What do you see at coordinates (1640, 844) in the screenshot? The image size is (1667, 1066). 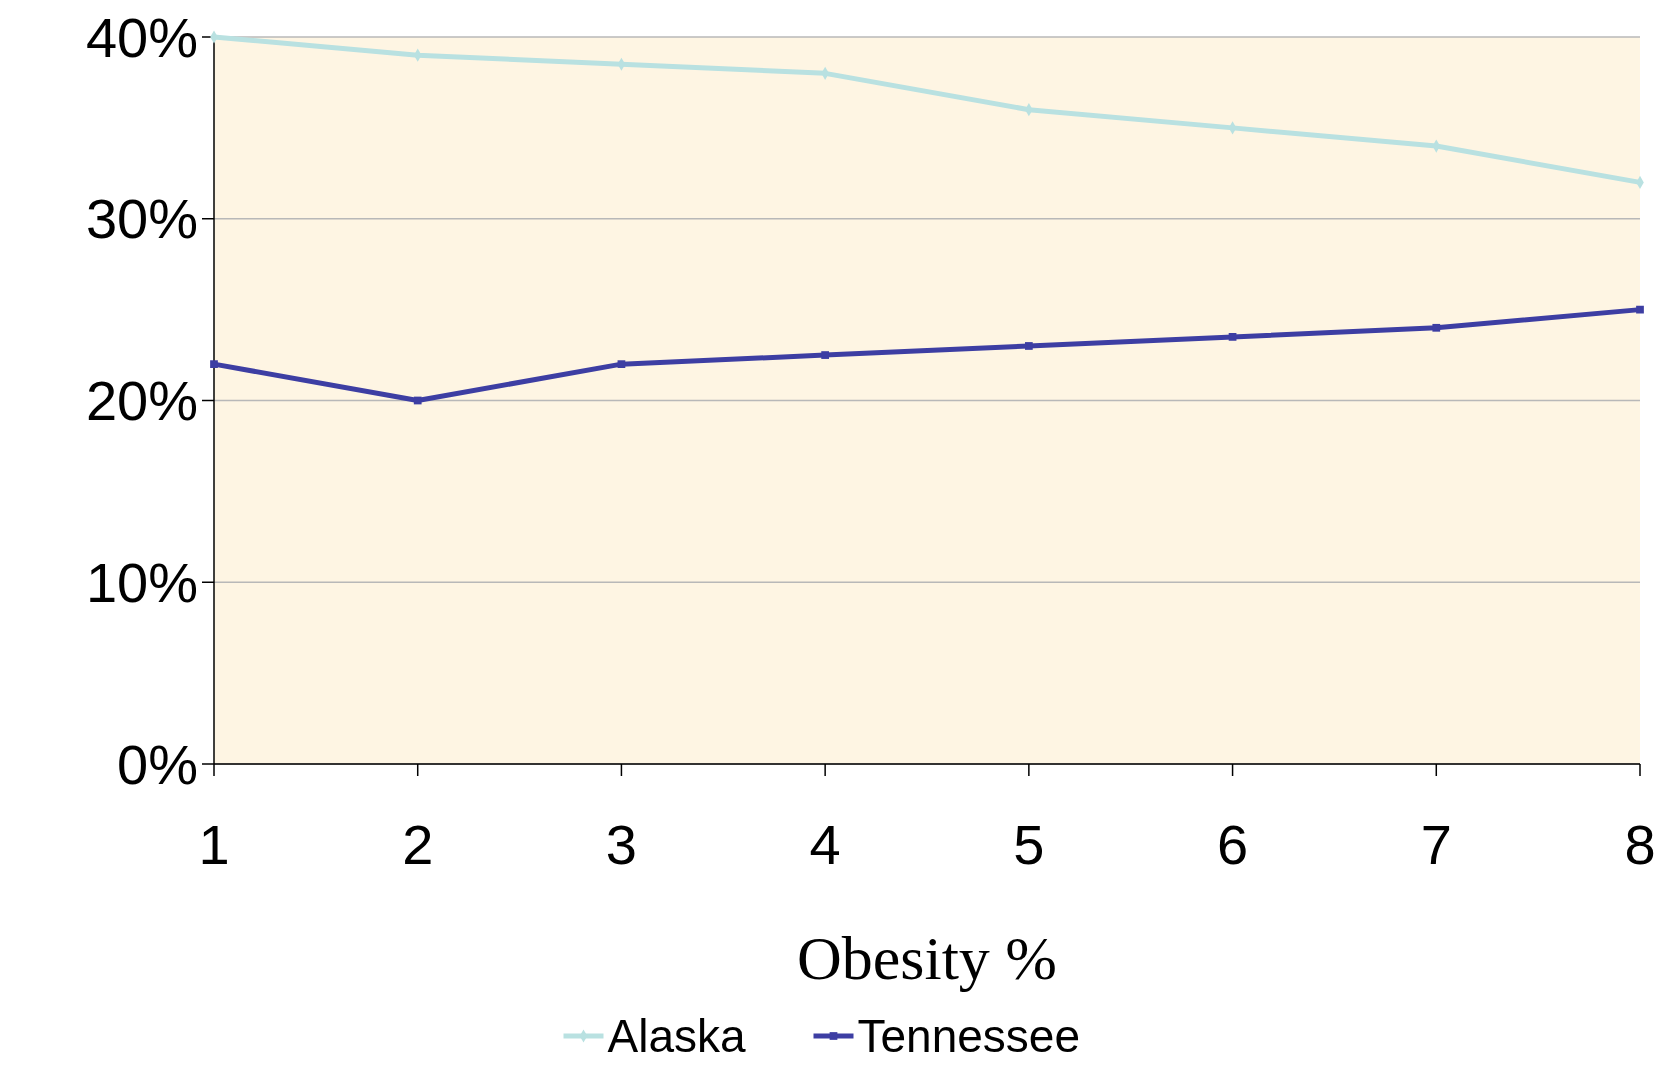 I see `x-tick-label: 8` at bounding box center [1640, 844].